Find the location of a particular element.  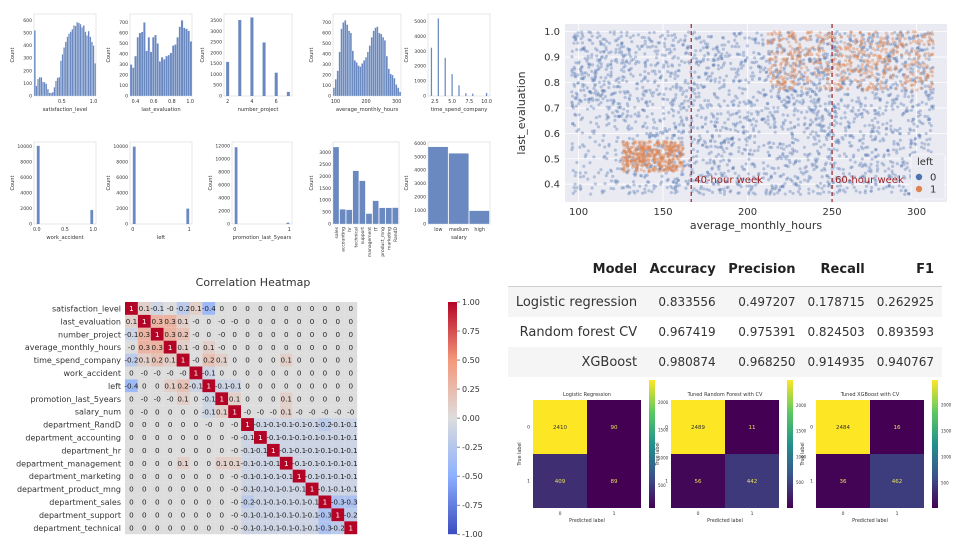

x-tick-label: high is located at coordinates (479, 230).